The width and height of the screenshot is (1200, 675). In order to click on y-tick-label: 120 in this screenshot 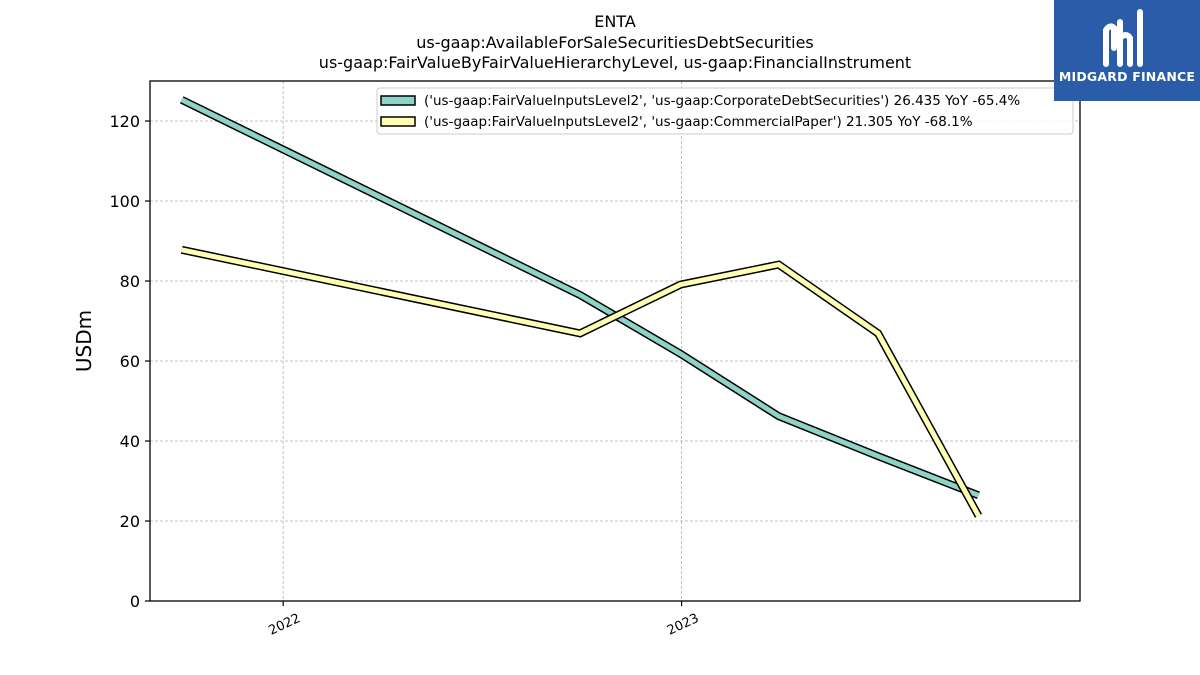, I will do `click(124, 121)`.